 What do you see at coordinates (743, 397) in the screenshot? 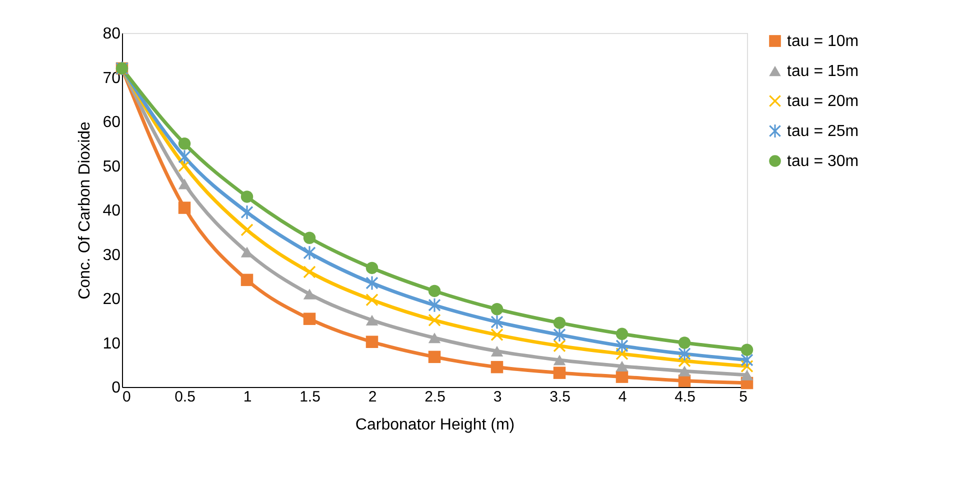
I see `x-tick-label: 5` at bounding box center [743, 397].